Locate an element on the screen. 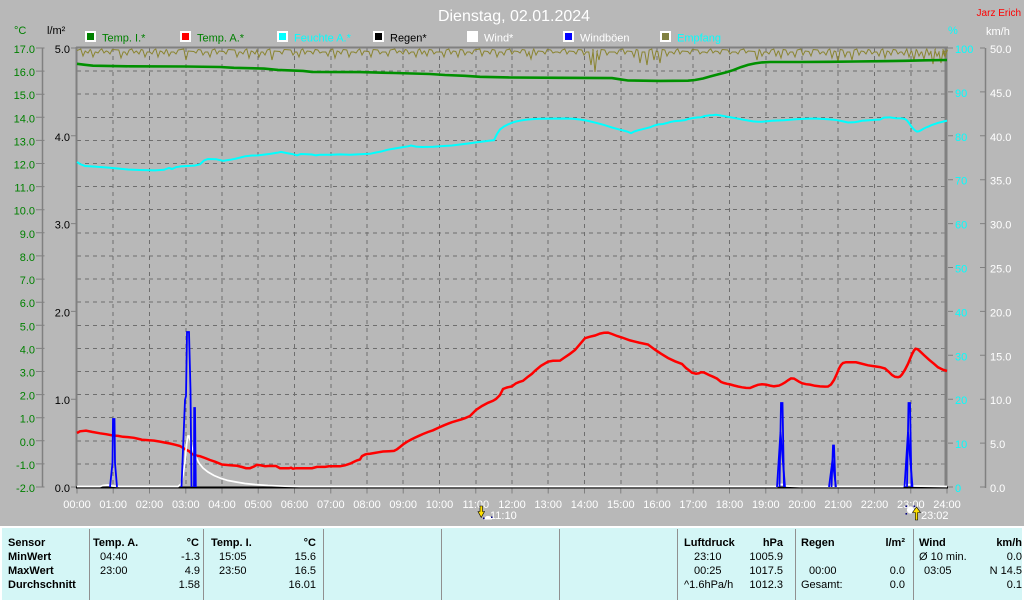 The height and width of the screenshot is (600, 1024). svg-text: 11:10 is located at coordinates (503, 516).